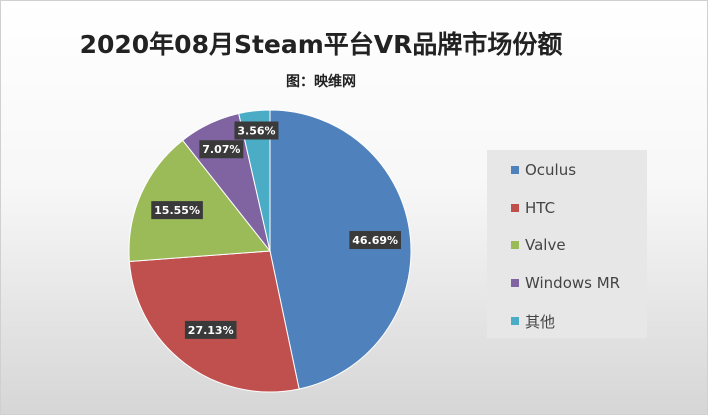 The image size is (708, 415). I want to click on chart-title: 2020年08月Steam平台VR品牌市场份额, so click(321, 44).